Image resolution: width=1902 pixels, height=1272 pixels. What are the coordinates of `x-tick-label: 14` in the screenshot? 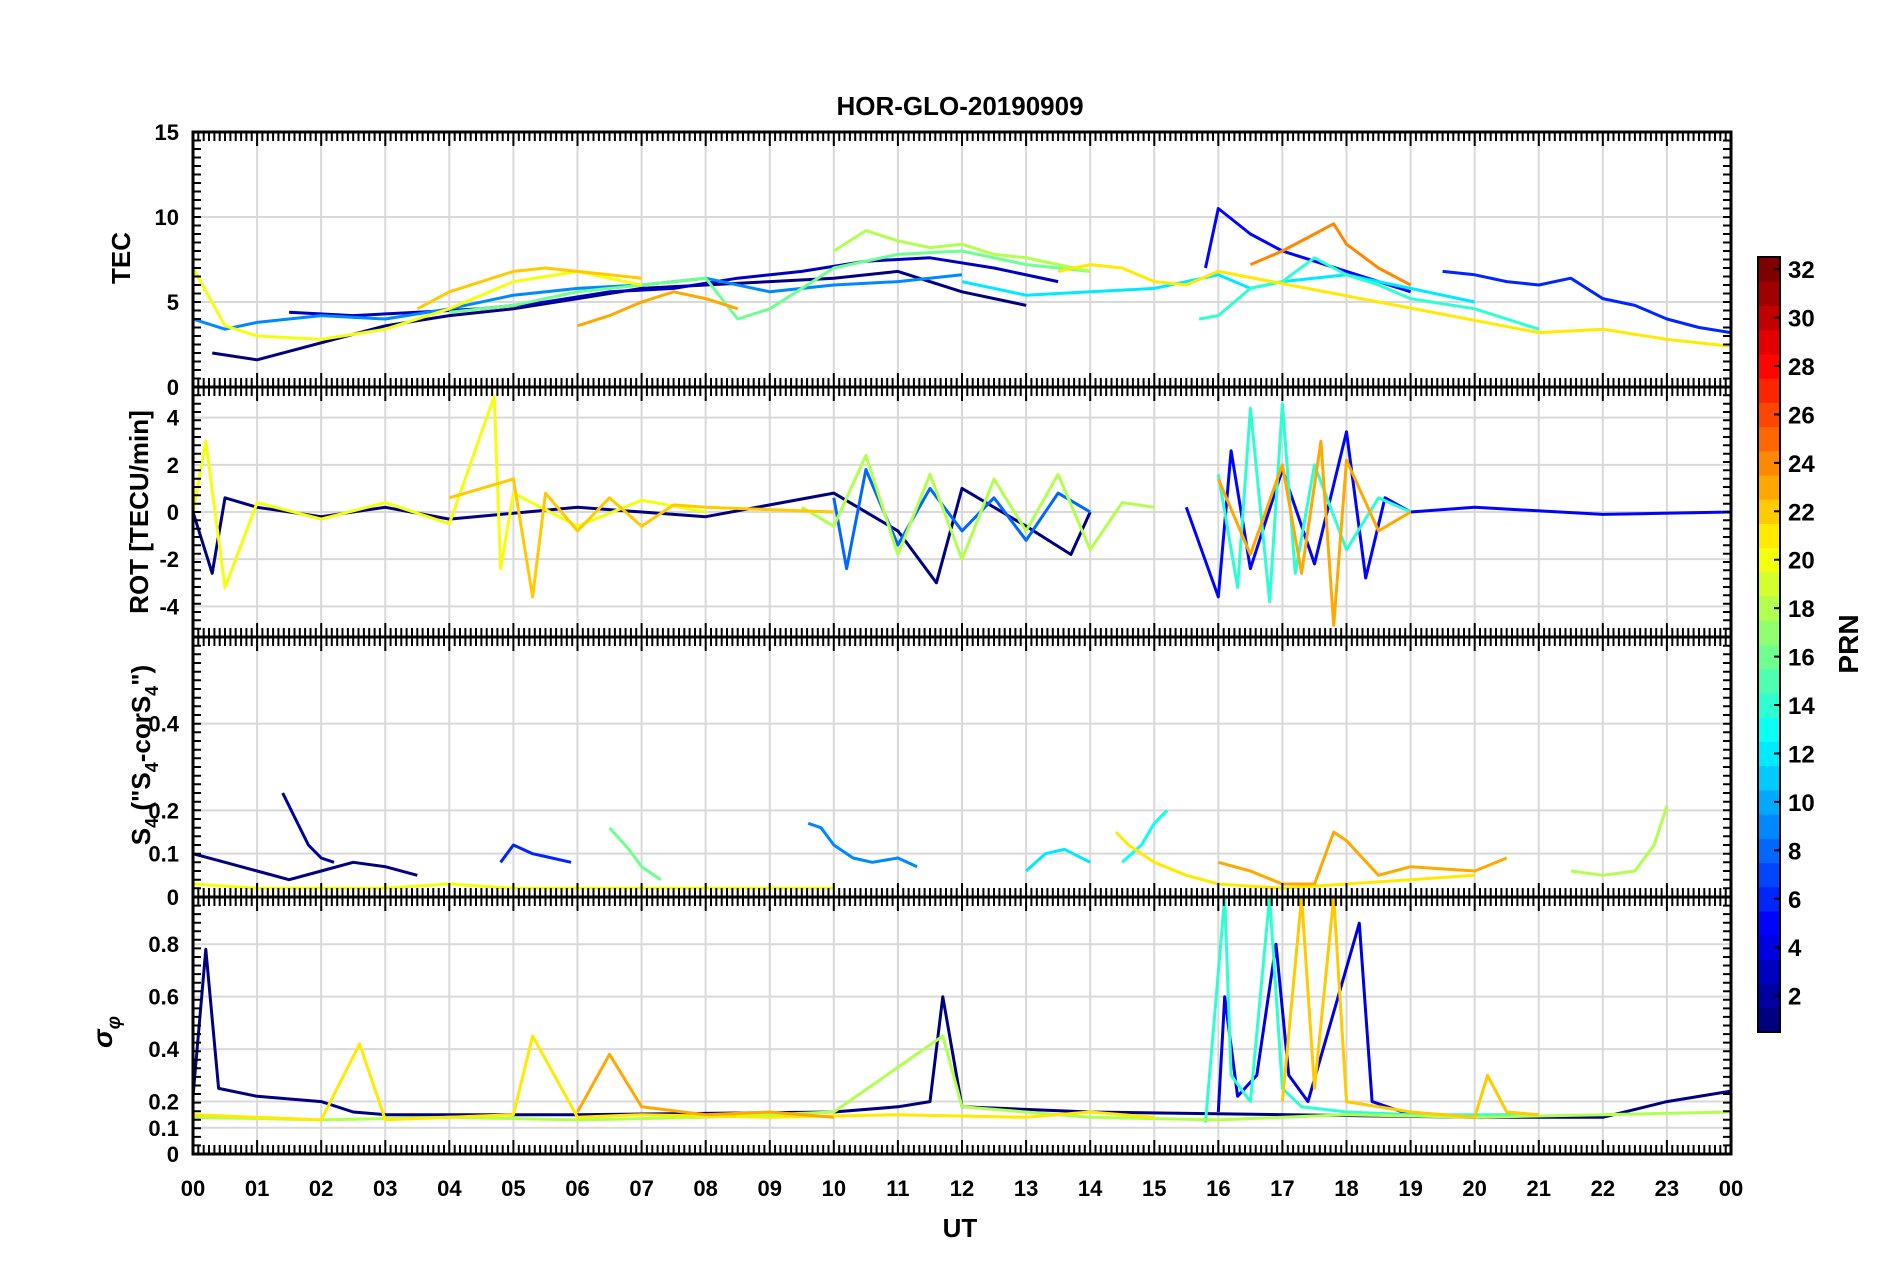 It's located at (1090, 1188).